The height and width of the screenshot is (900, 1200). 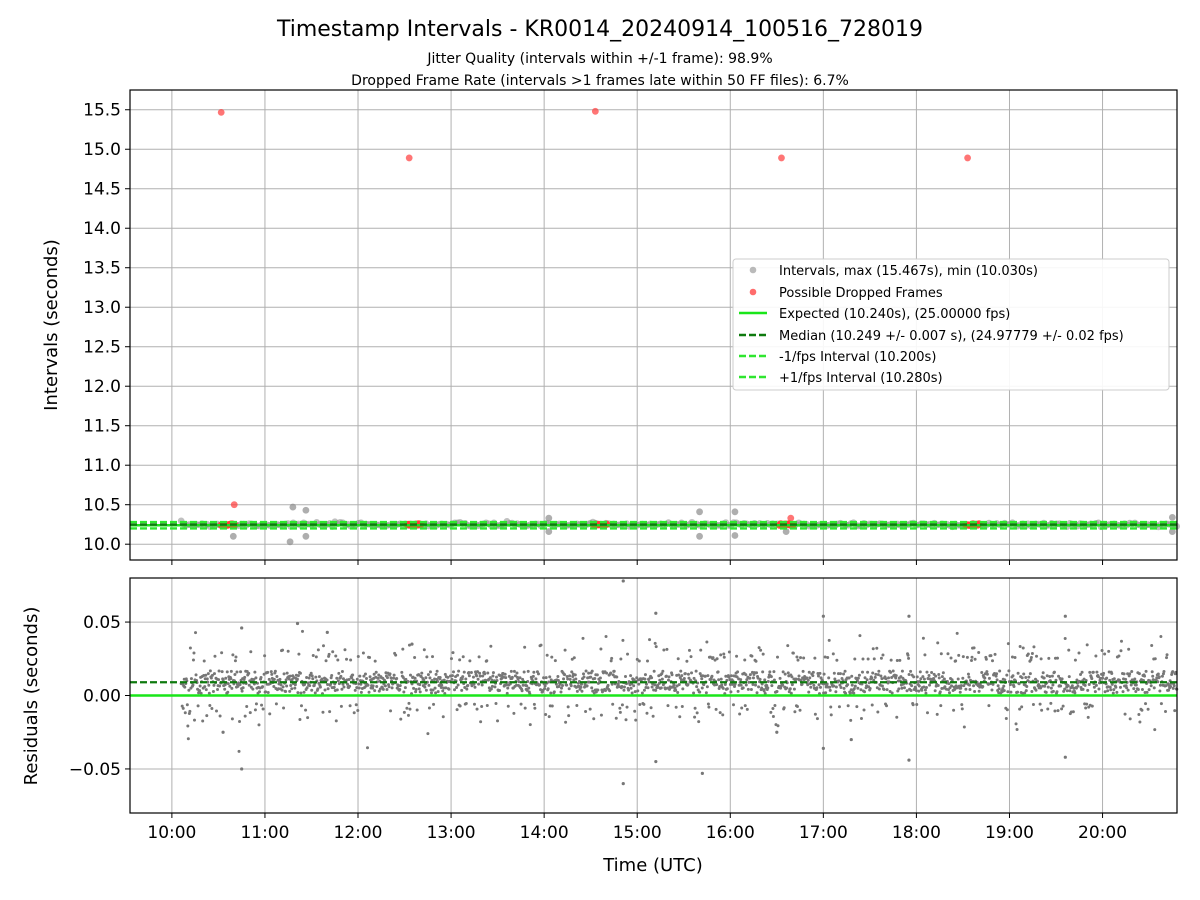 What do you see at coordinates (102, 229) in the screenshot?
I see `top-y-tick-label: 14.0` at bounding box center [102, 229].